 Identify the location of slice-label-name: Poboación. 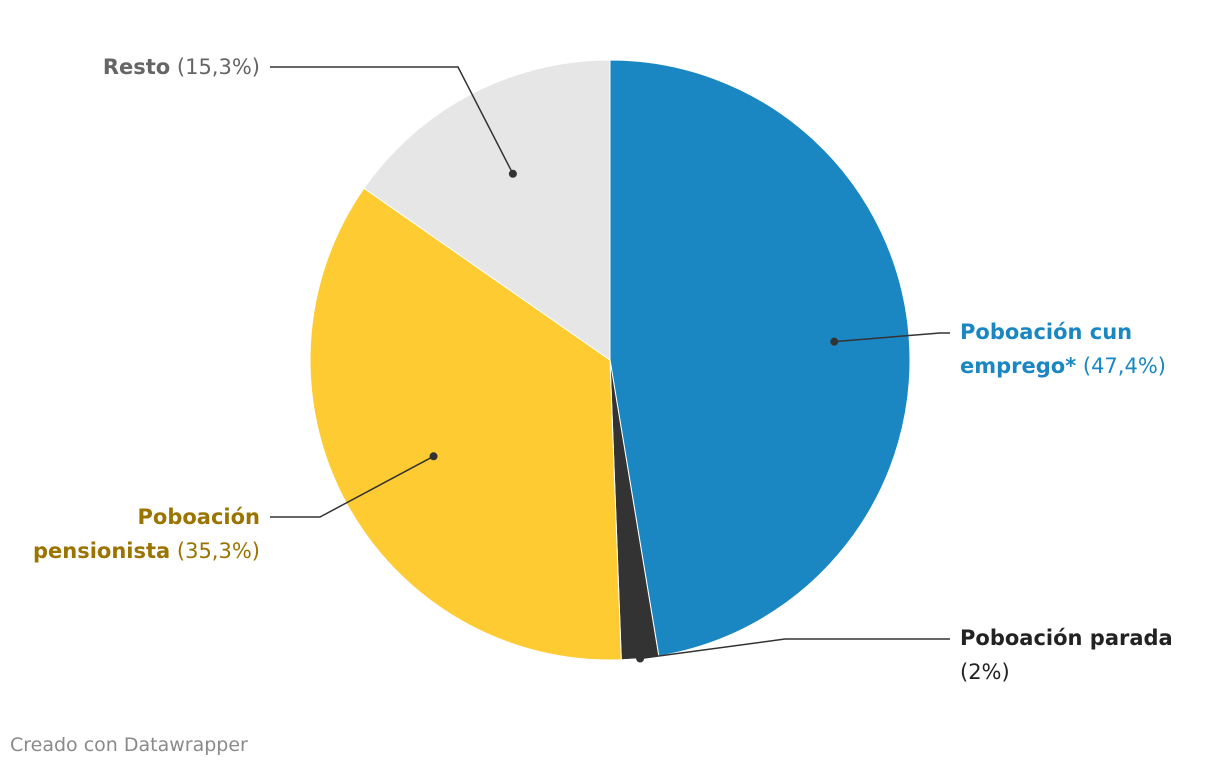
(199, 517).